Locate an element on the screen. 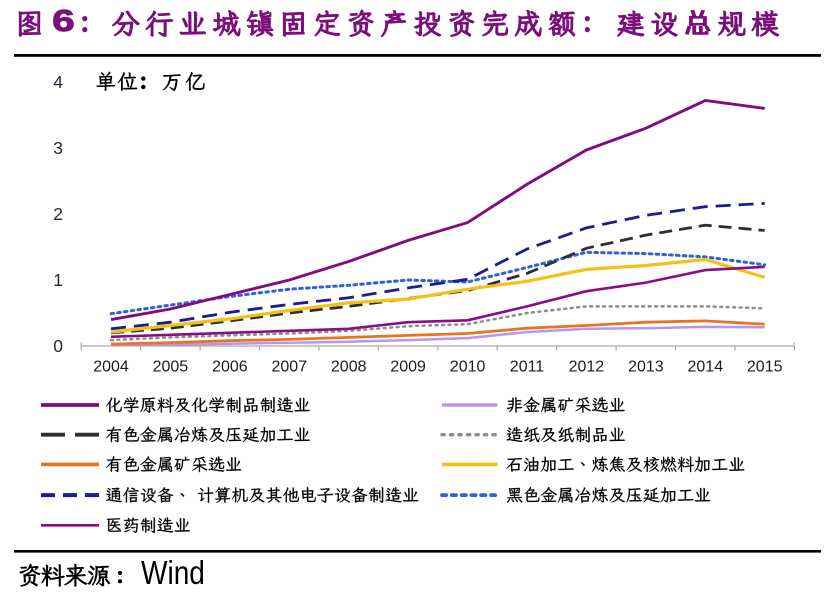 The width and height of the screenshot is (827, 595). svg-text: 2014 is located at coordinates (706, 367).